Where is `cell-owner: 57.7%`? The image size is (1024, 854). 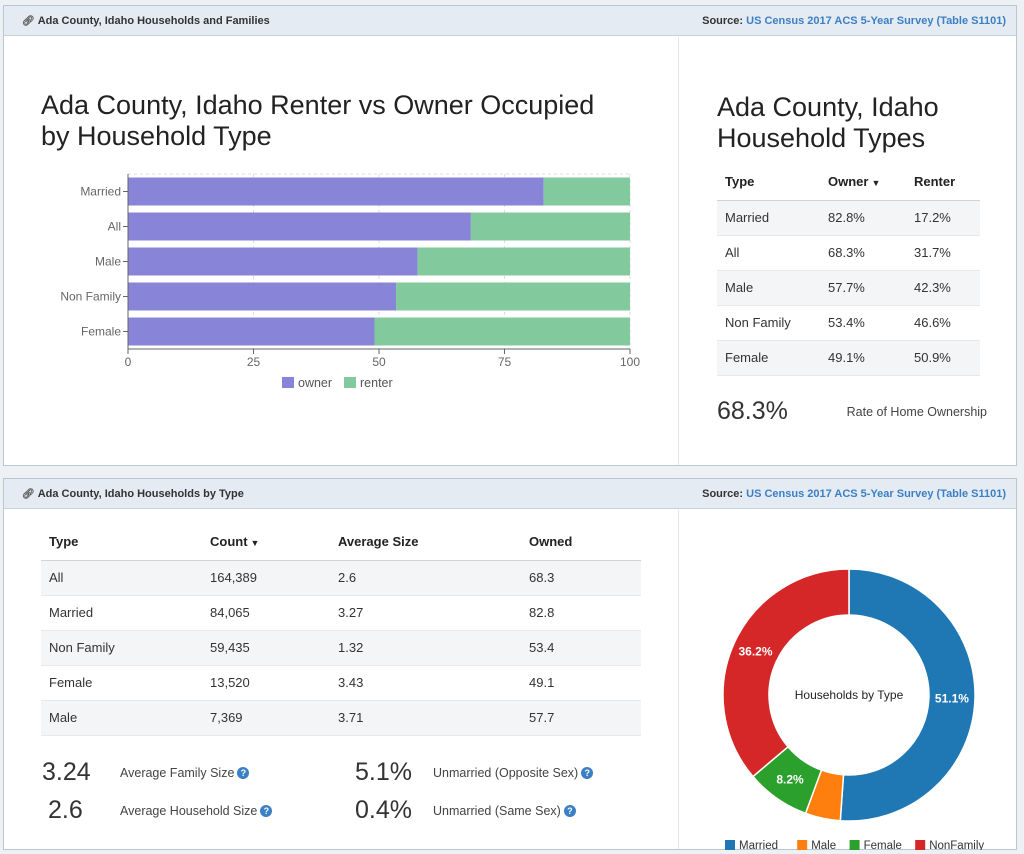
cell-owner: 57.7% is located at coordinates (863, 288).